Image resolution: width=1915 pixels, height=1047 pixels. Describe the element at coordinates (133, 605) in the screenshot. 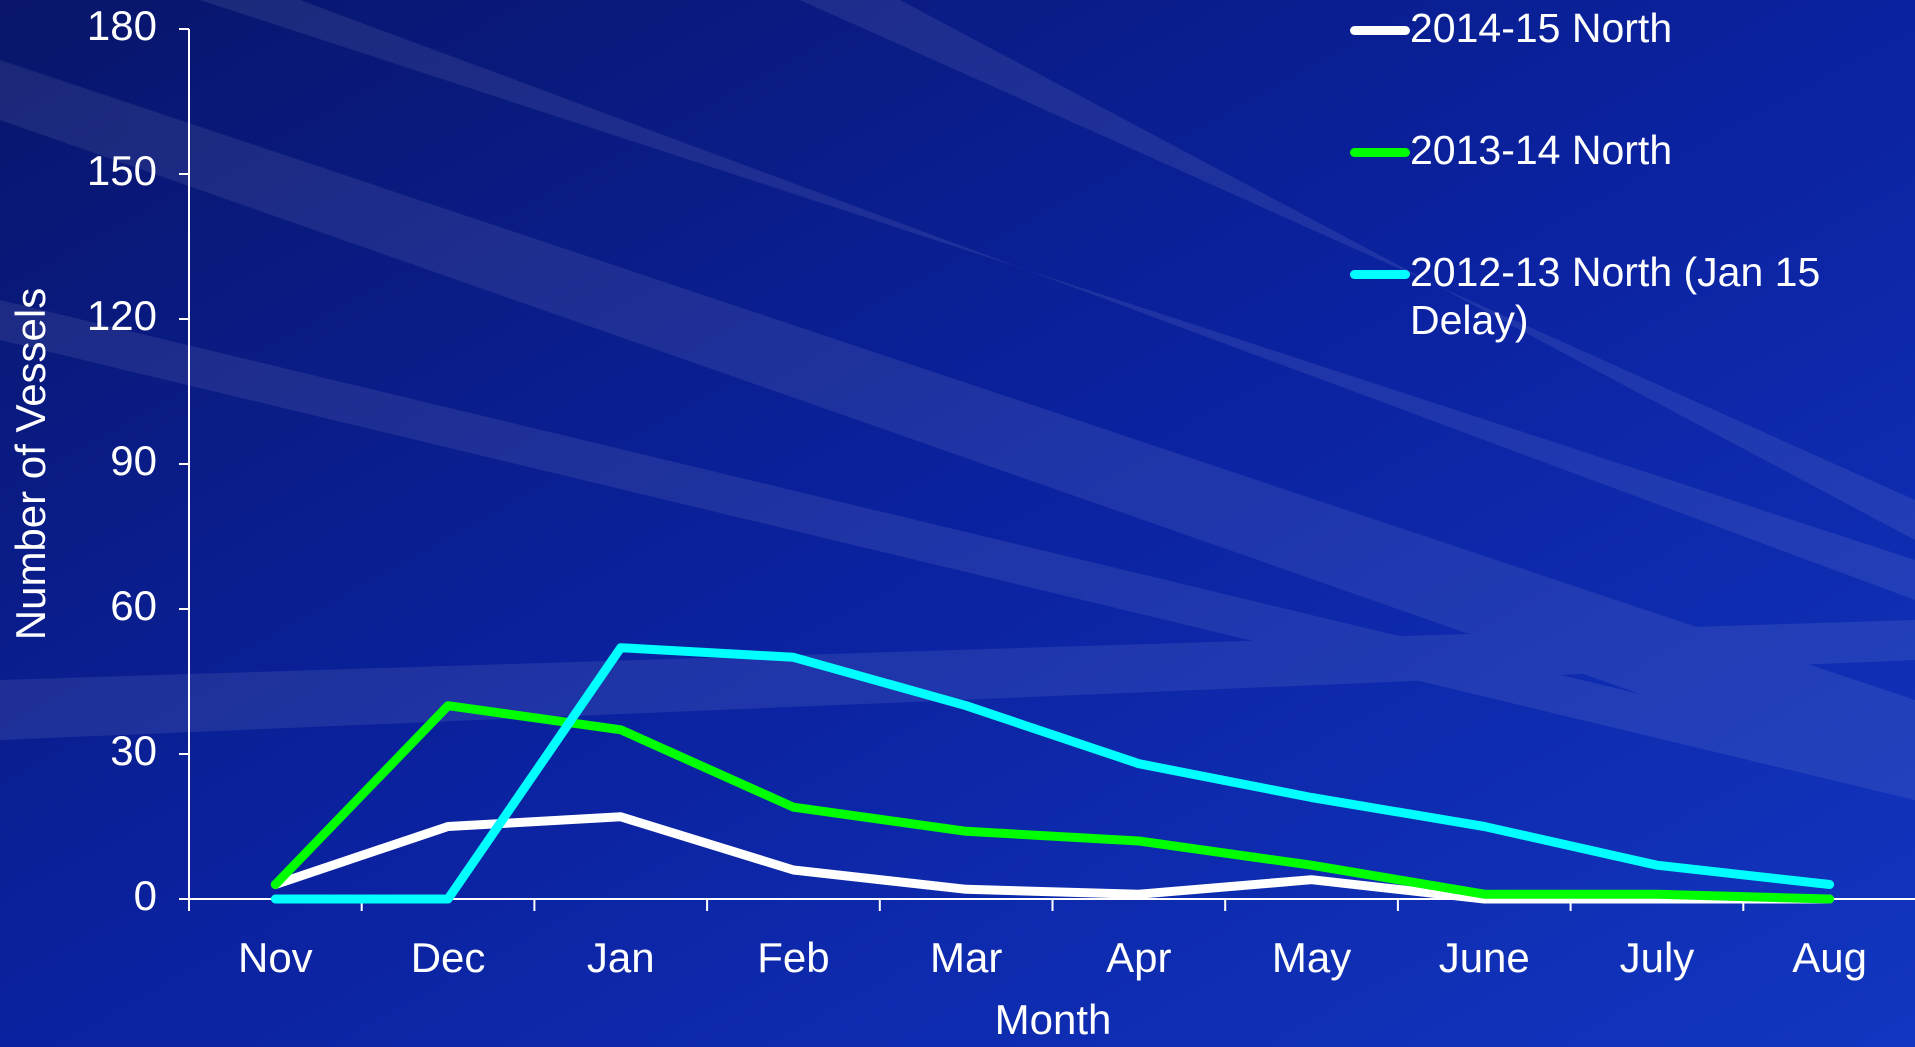

I see `y-tick-label: 60` at that location.